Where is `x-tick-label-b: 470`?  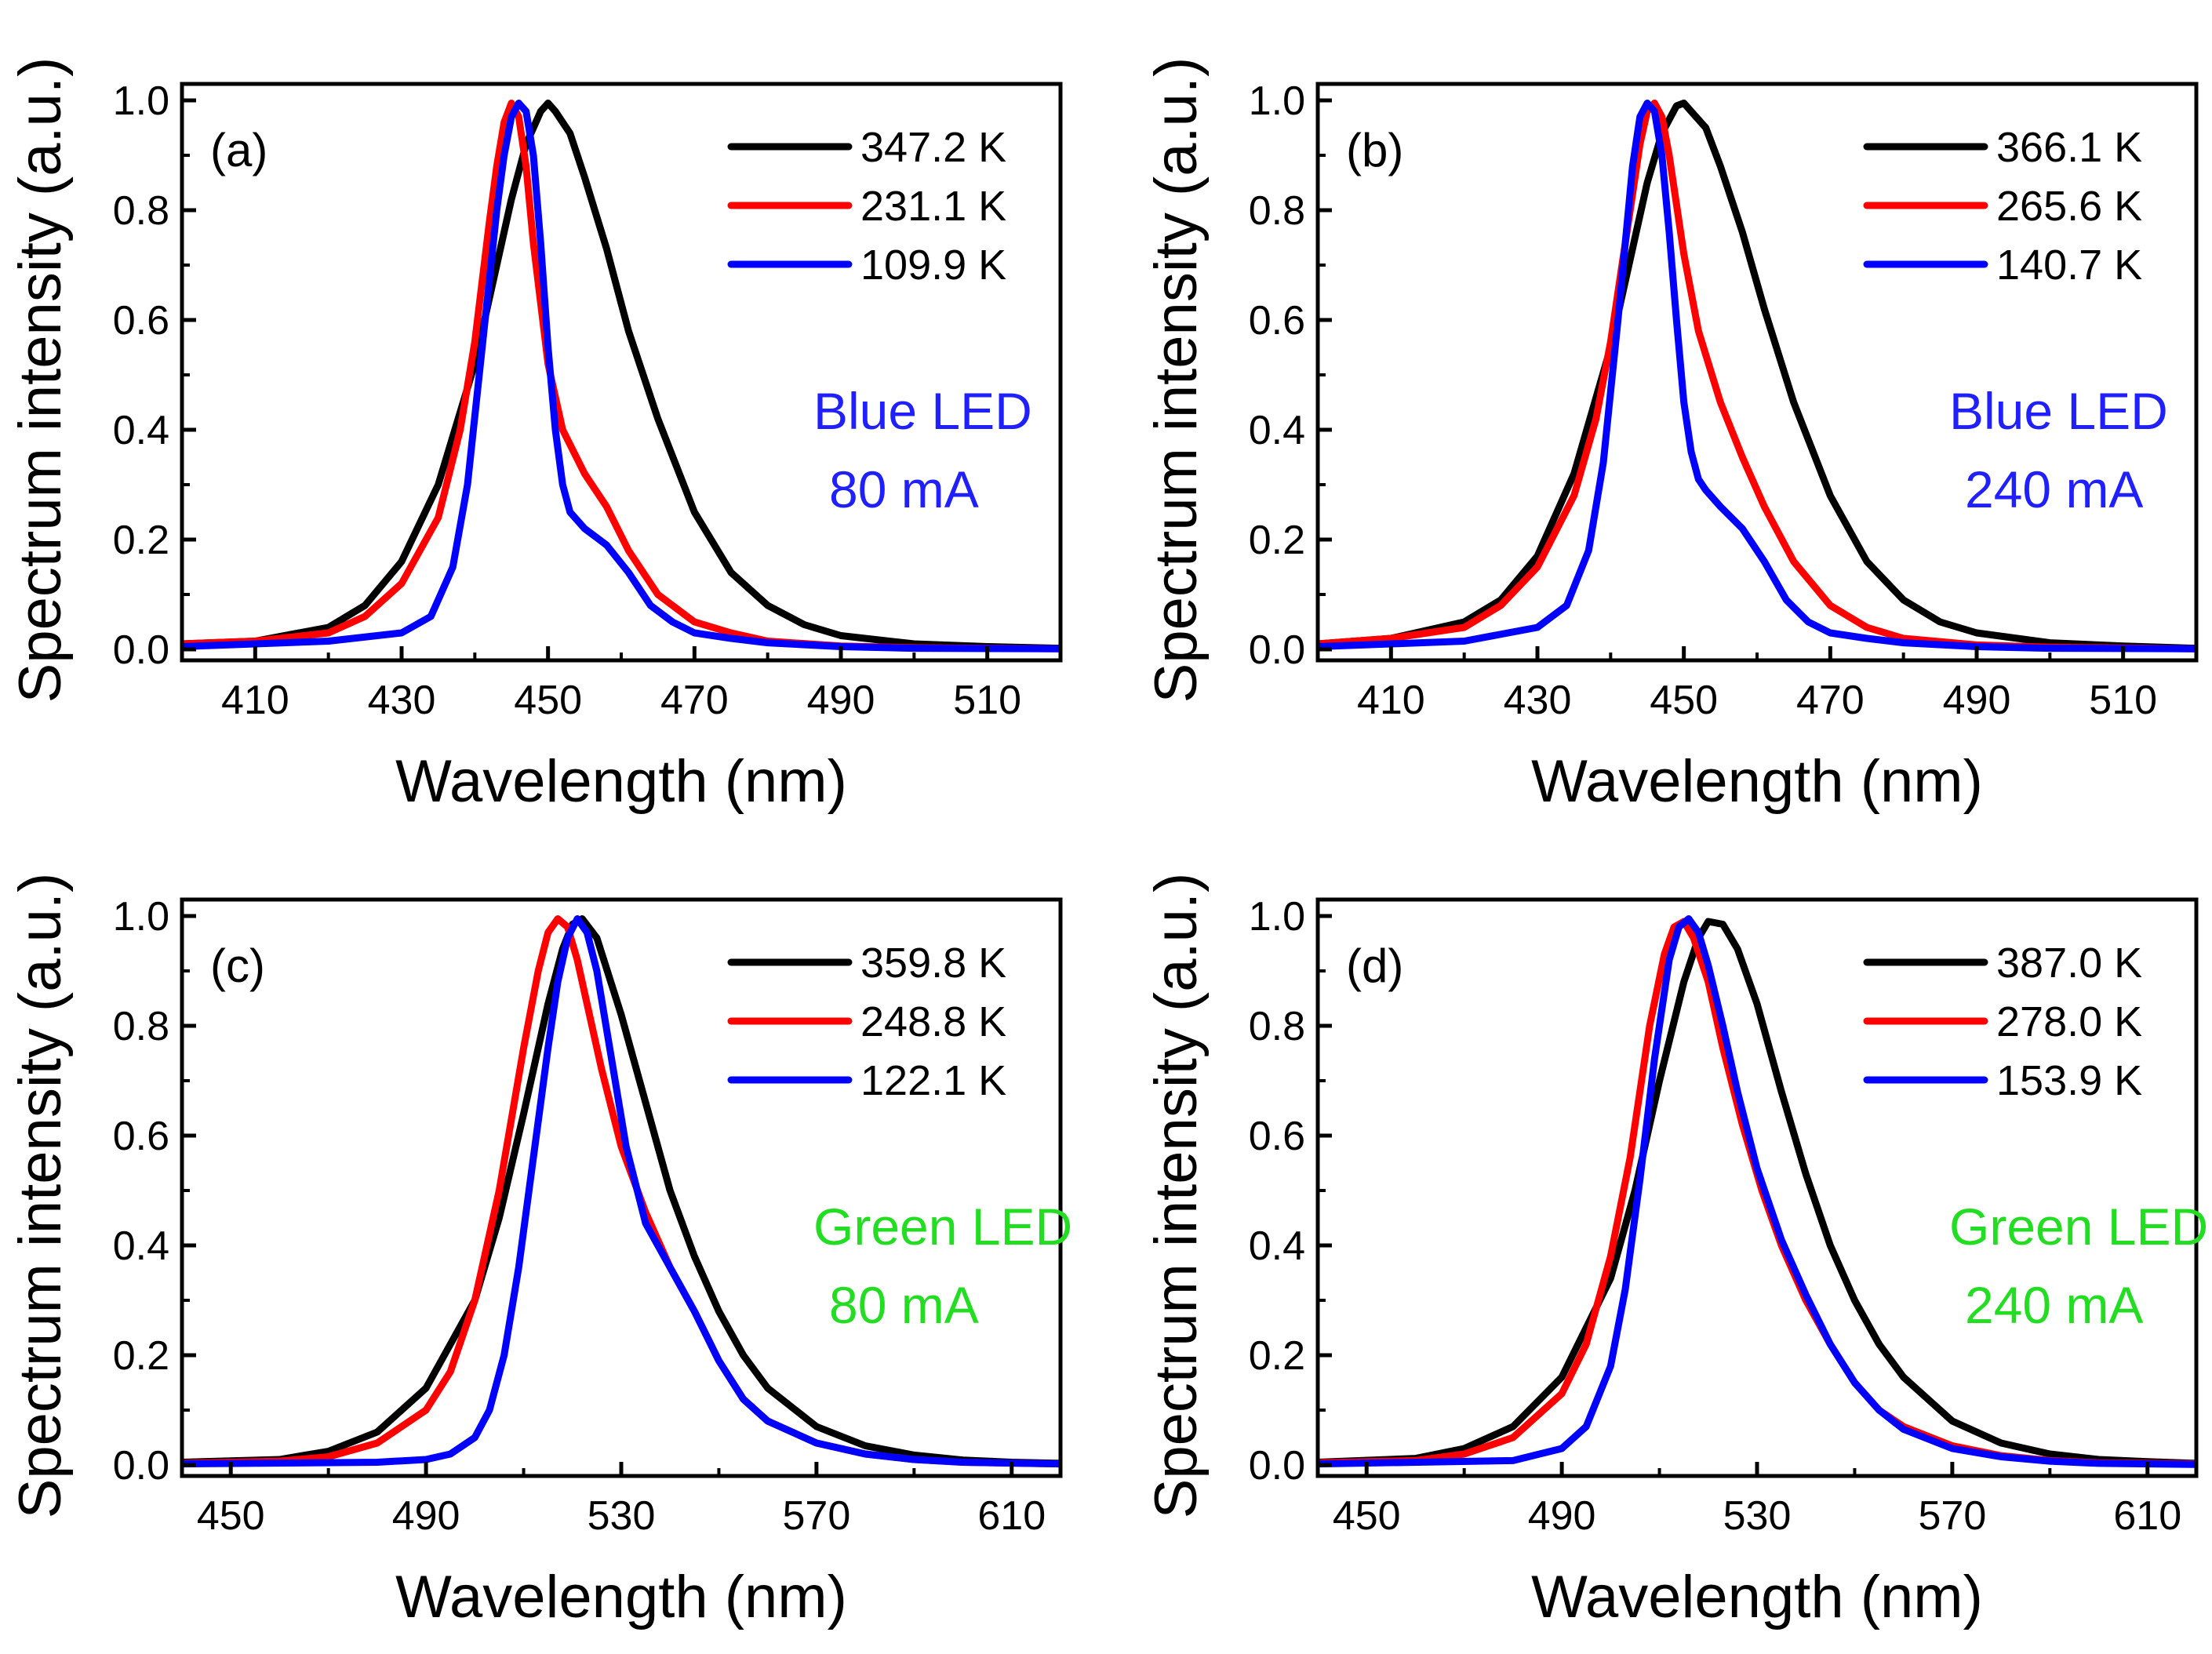 x-tick-label-b: 470 is located at coordinates (1831, 700).